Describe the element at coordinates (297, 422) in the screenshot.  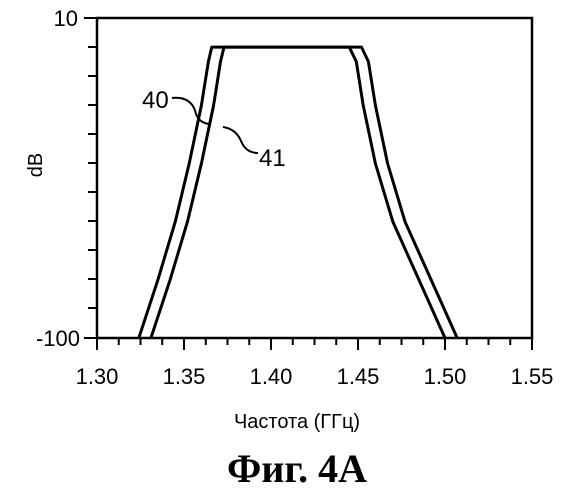
I see `x-axis-label: Частота (ГГц)` at that location.